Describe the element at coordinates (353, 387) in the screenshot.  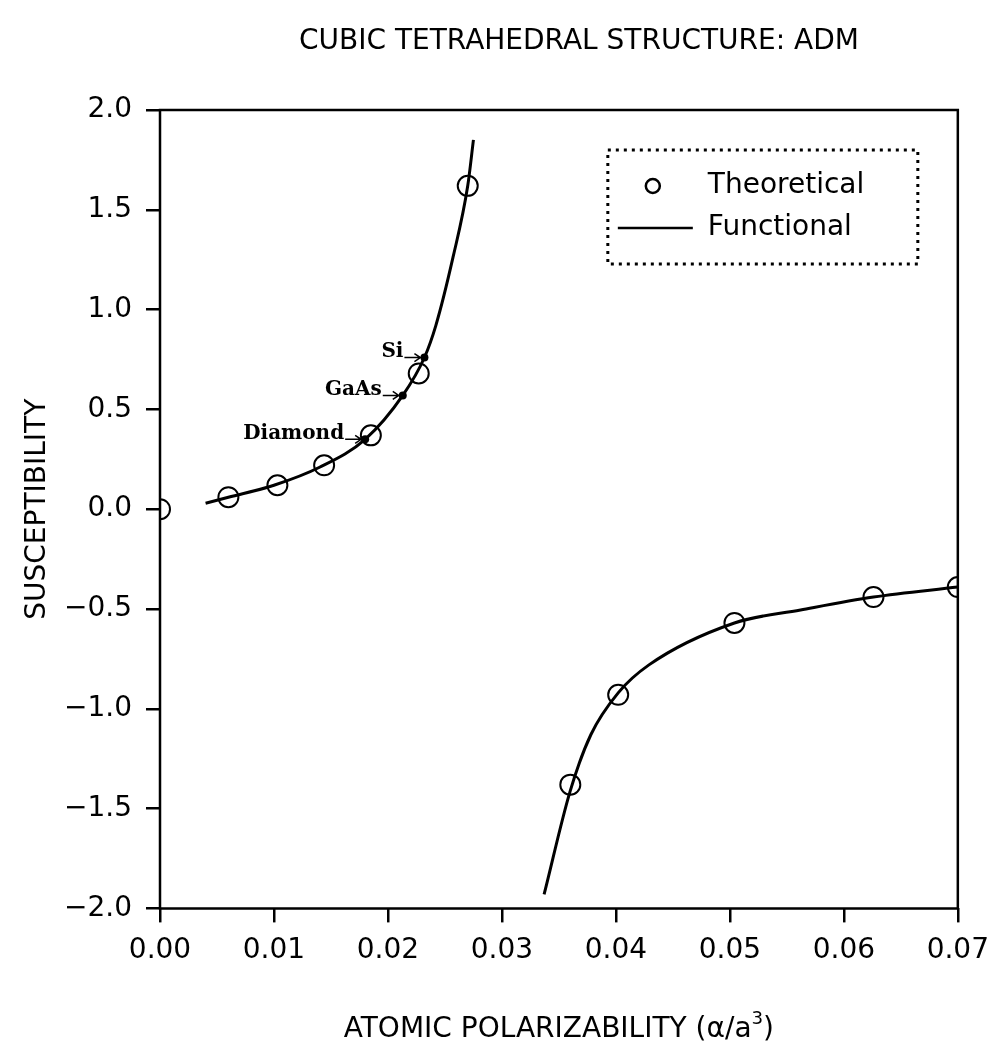
I see `annotation: GaAs` at that location.